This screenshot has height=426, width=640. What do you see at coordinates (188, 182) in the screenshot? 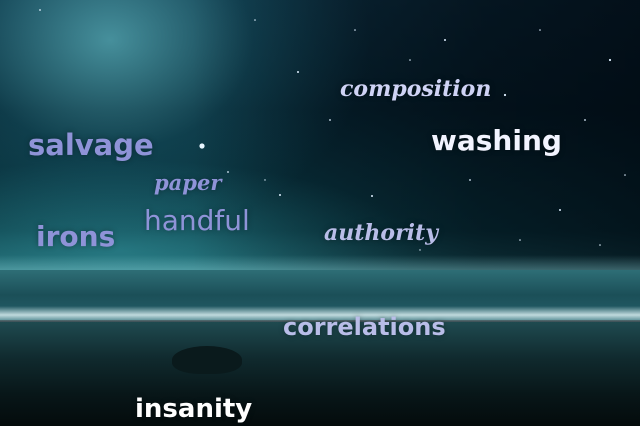
I see `word-paper: paper` at bounding box center [188, 182].